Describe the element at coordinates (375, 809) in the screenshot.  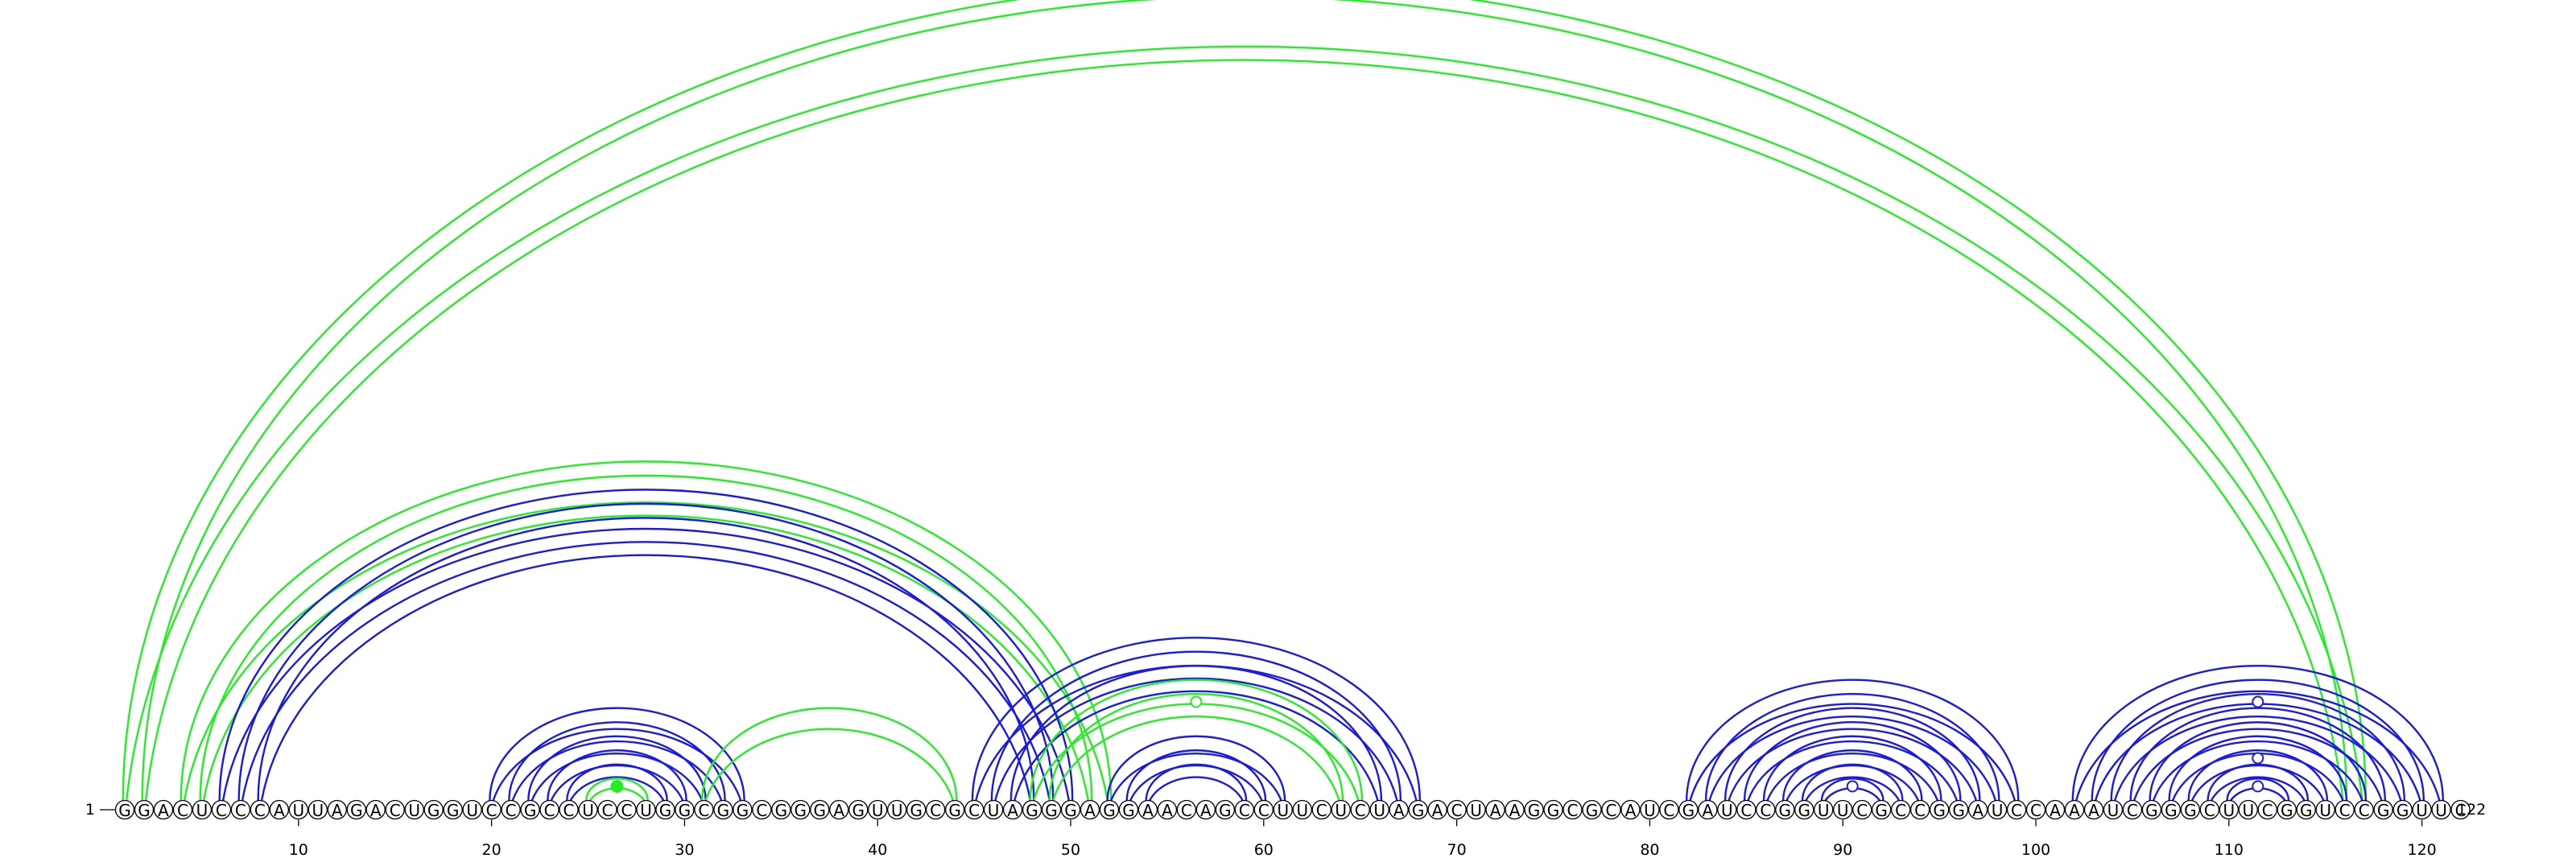
I see `nucleotide-14: A` at that location.